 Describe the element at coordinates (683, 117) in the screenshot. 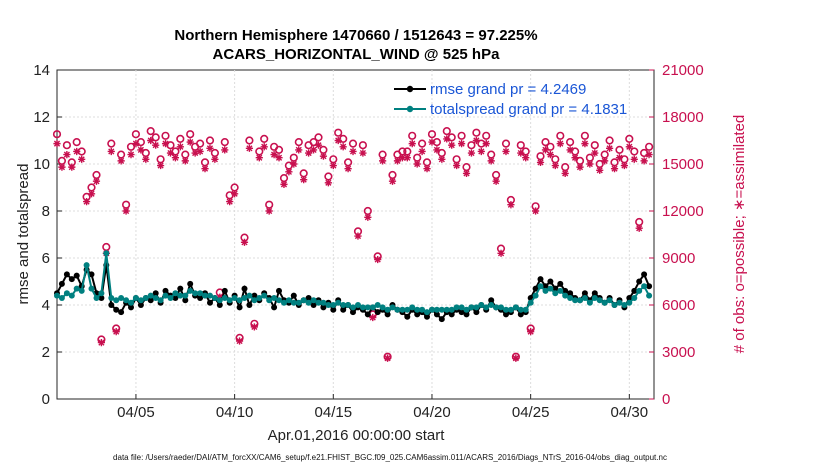

I see `y2-tick-label: 18000` at that location.